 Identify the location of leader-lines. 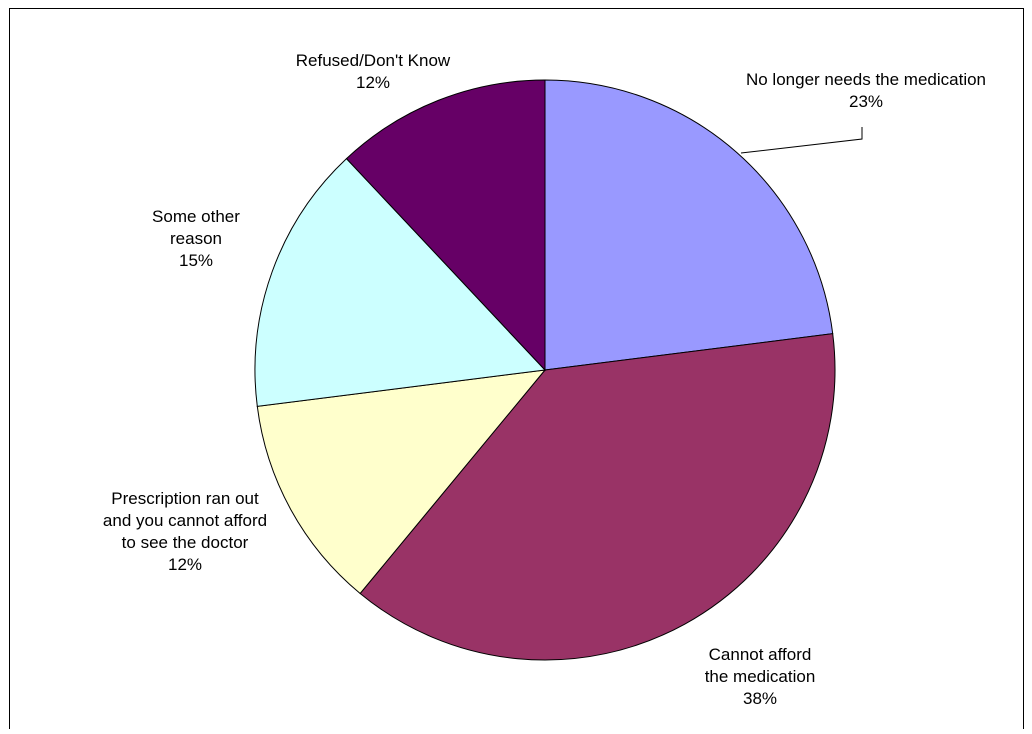
(801, 140).